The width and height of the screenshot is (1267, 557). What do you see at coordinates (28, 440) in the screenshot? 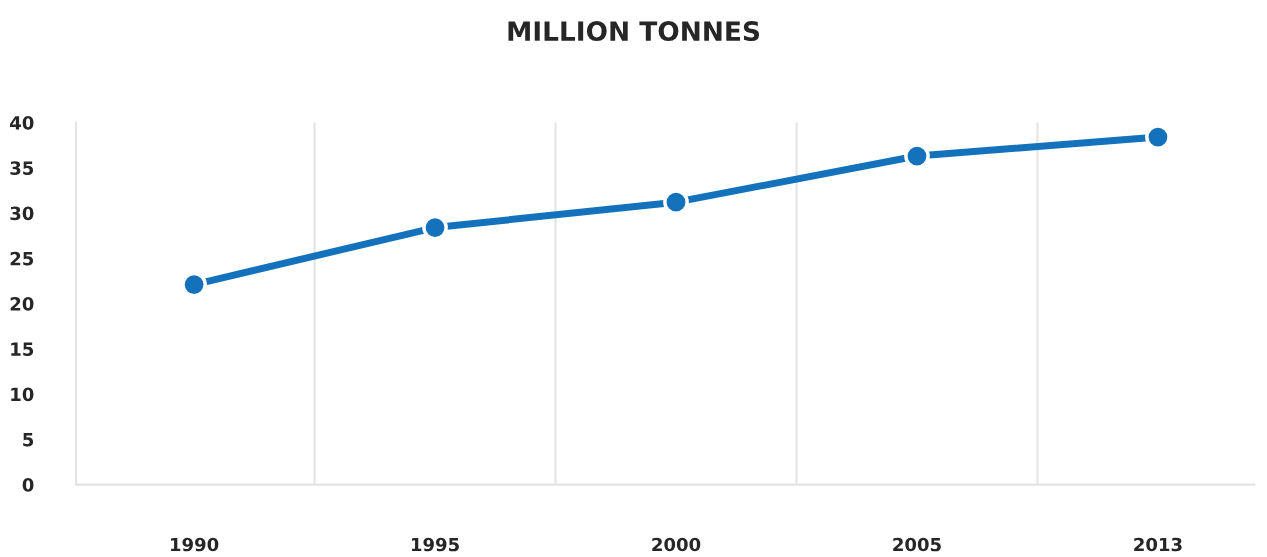
I see `y-tick-label: 5` at bounding box center [28, 440].